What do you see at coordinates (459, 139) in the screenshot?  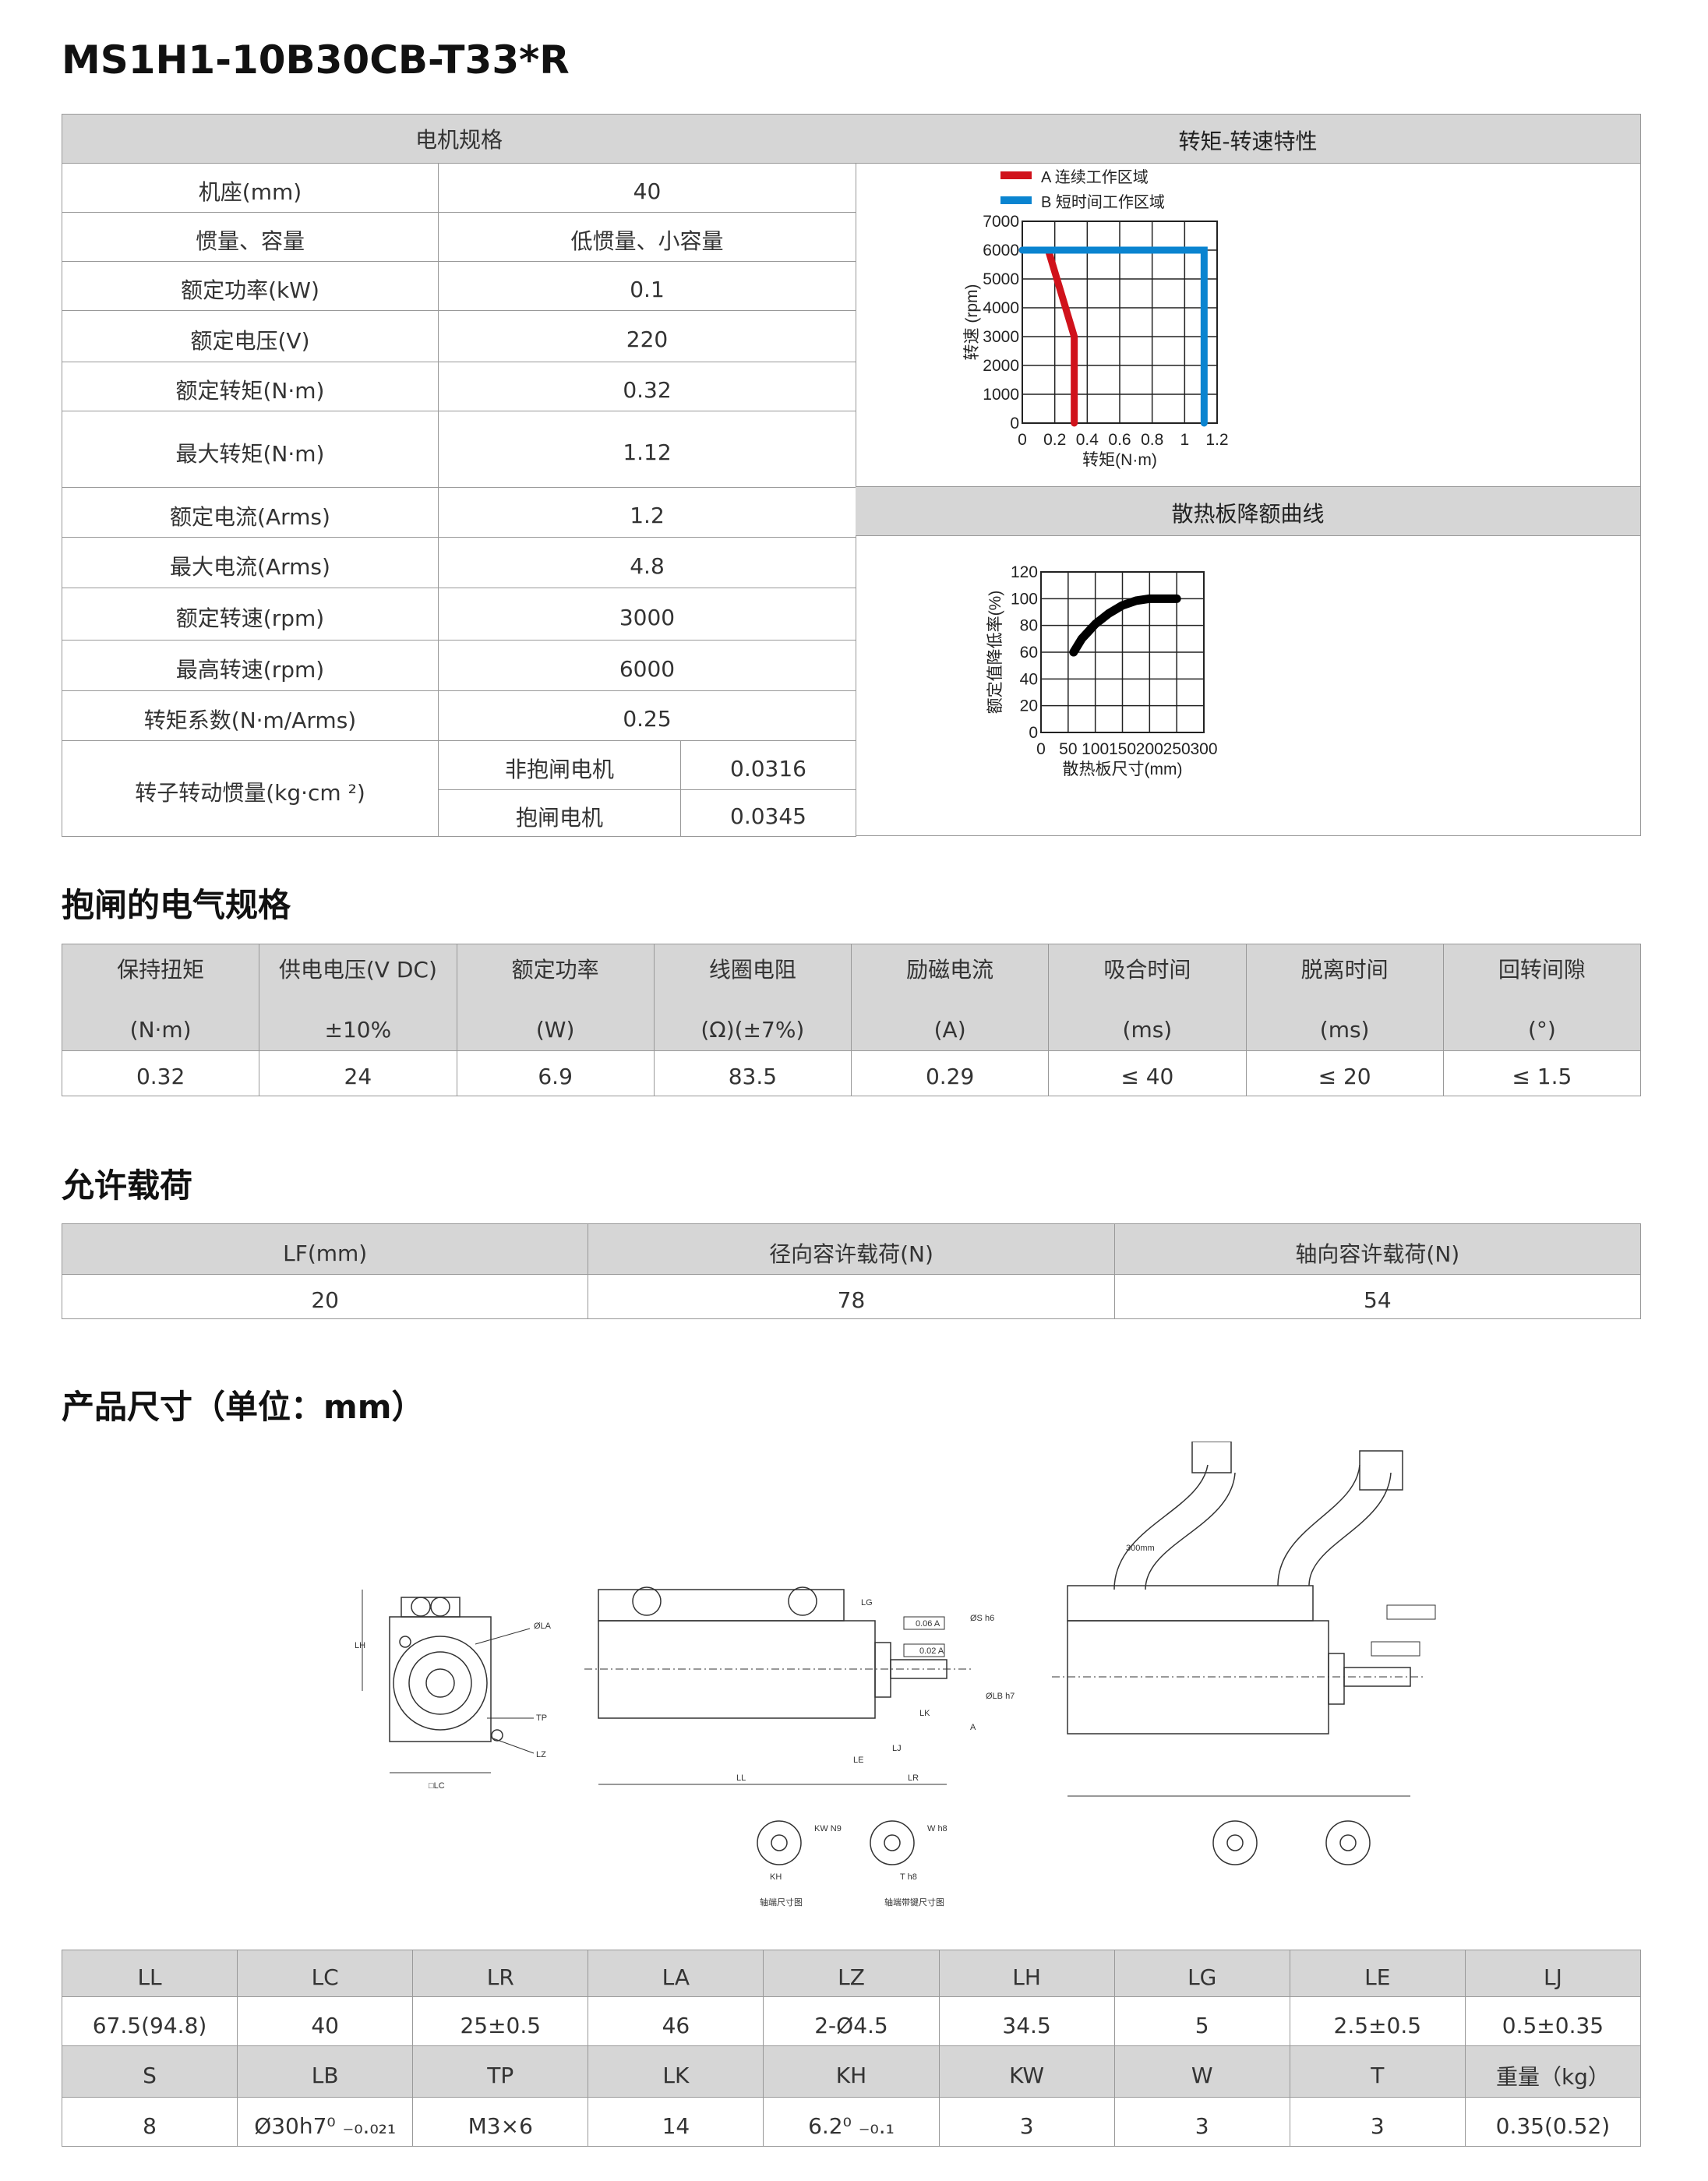 I see `spec-header-row: 电机规格` at bounding box center [459, 139].